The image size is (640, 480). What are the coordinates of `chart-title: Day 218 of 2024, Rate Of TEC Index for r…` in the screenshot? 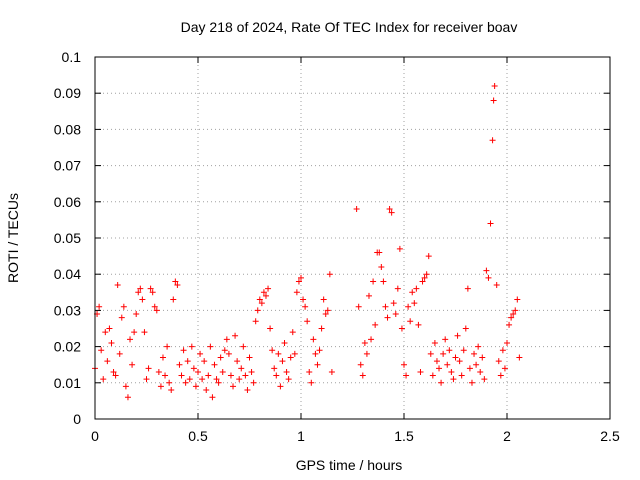 It's located at (349, 27).